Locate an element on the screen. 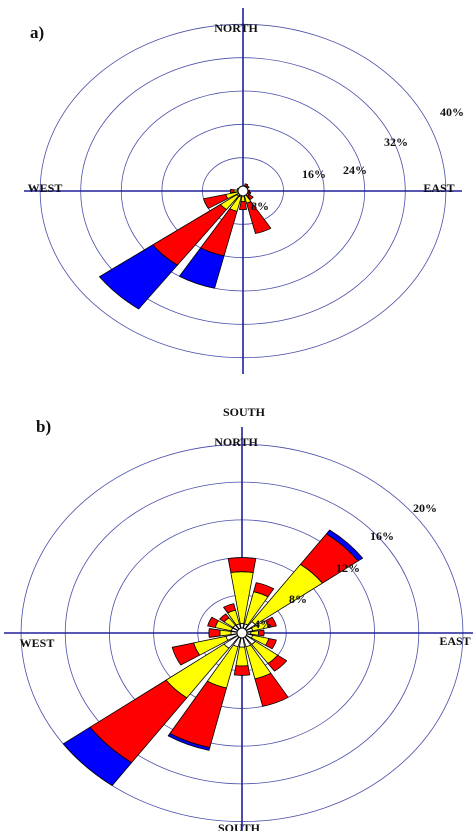 The image size is (473, 831). ring-label-12: 12% is located at coordinates (348, 568).